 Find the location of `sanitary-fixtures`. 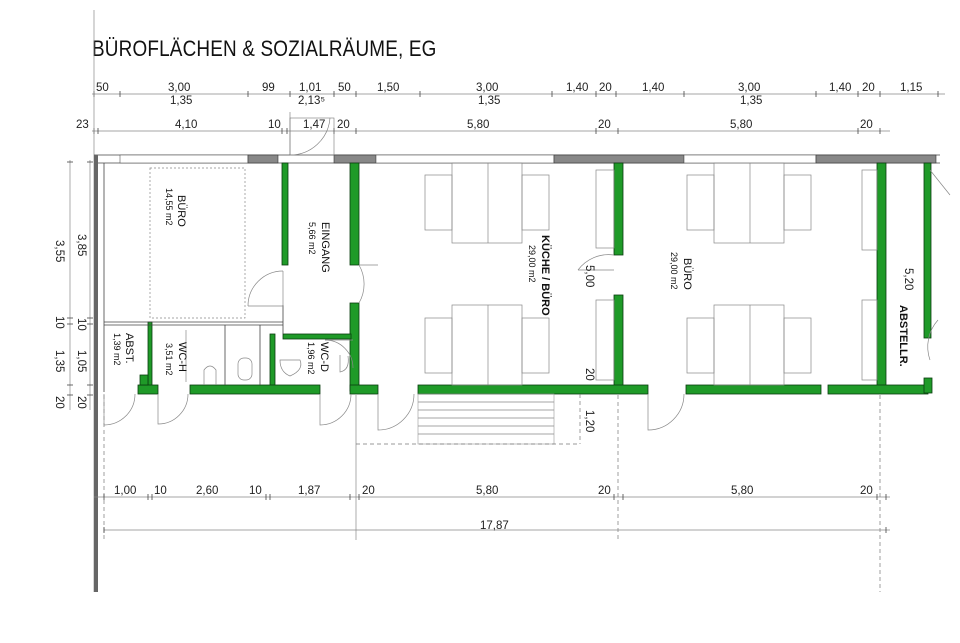

sanitary-fixtures is located at coordinates (267, 357).